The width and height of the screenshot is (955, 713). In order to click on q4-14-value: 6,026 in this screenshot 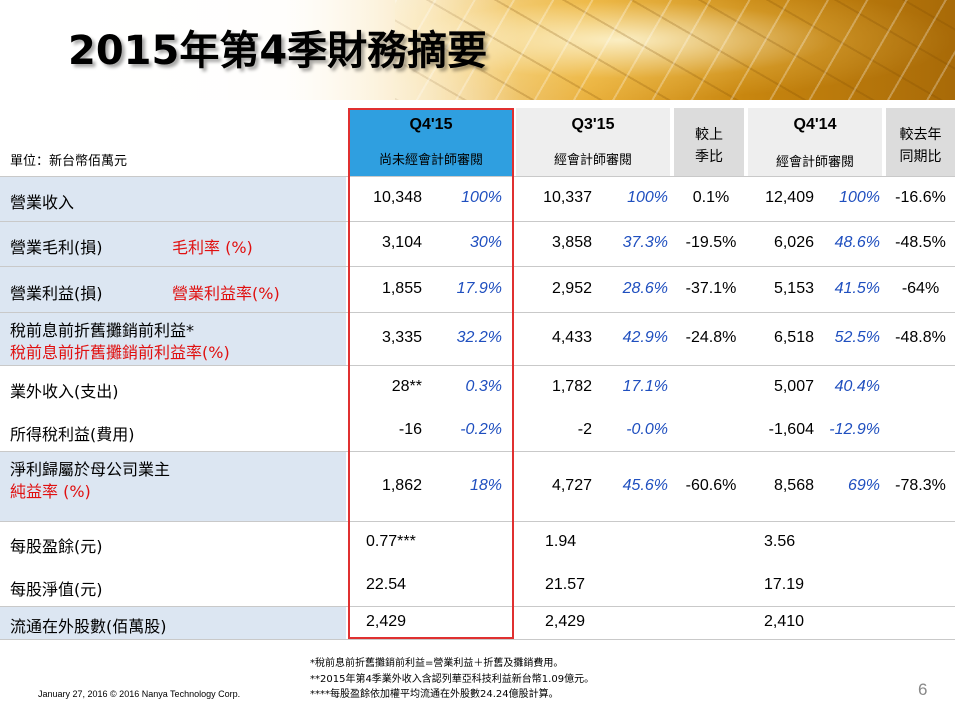, I will do `click(793, 242)`.